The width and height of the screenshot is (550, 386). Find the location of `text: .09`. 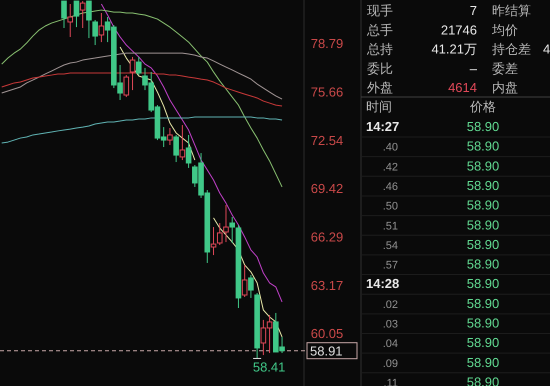

text: .09 is located at coordinates (390, 364).